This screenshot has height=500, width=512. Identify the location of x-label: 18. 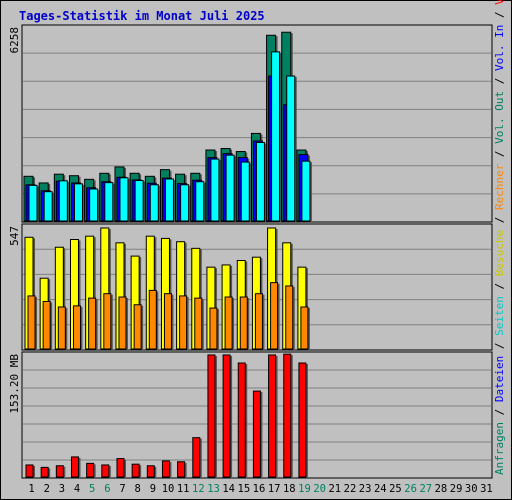
(289, 489).